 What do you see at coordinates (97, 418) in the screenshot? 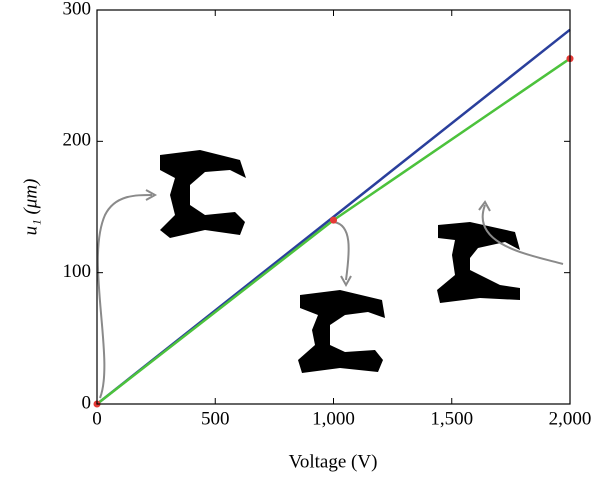
I see `x-tick-label: 0` at bounding box center [97, 418].